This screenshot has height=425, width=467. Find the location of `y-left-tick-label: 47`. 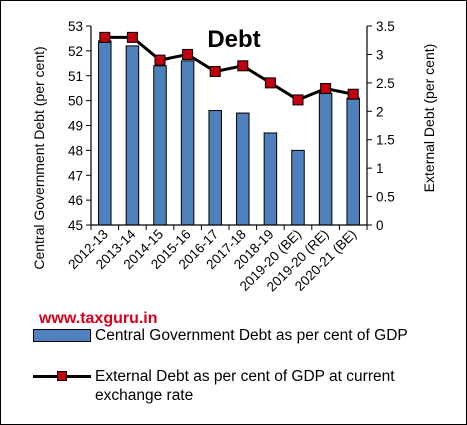

y-left-tick-label: 47 is located at coordinates (75, 175).